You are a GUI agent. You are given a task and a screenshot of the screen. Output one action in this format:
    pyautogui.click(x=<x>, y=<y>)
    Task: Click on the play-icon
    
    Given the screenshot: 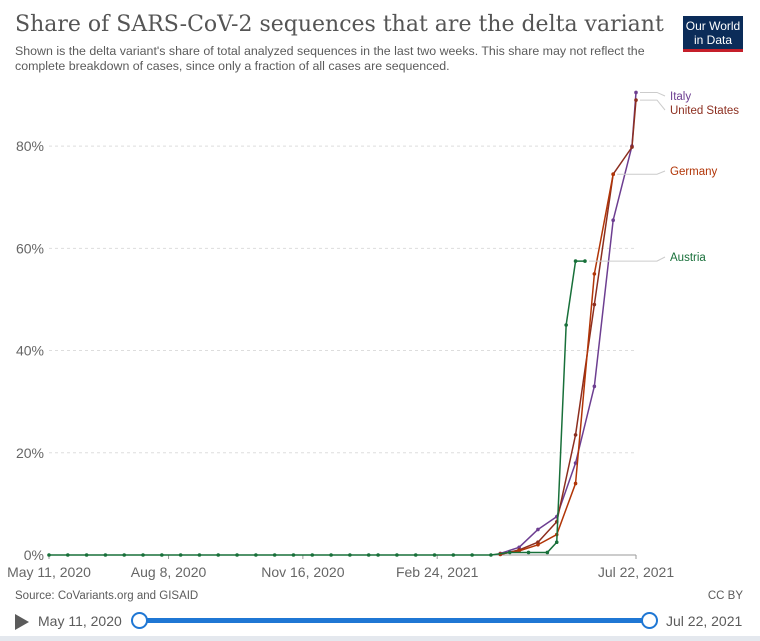 What is the action you would take?
    pyautogui.click(x=22, y=622)
    